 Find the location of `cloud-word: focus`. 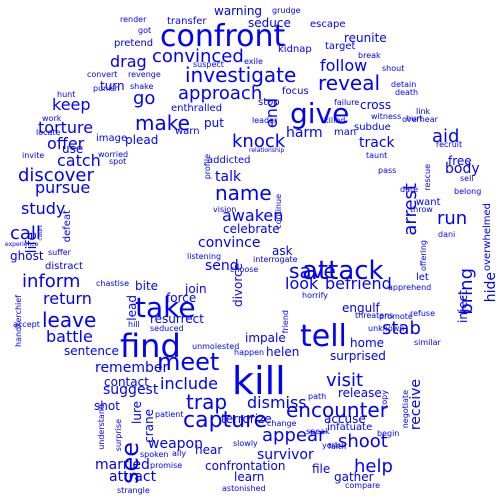

cloud-word: focus is located at coordinates (295, 91).